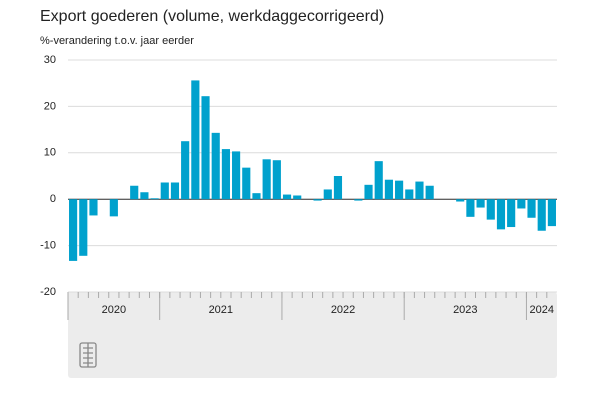 The height and width of the screenshot is (400, 600). I want to click on y-tick-label: 30, so click(50, 60).